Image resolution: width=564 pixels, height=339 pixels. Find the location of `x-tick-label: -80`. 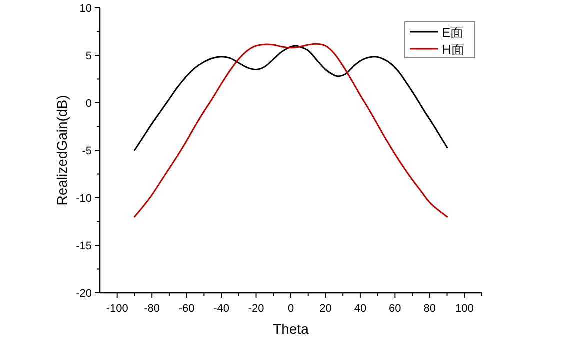

x-tick-label: -80 is located at coordinates (152, 309).